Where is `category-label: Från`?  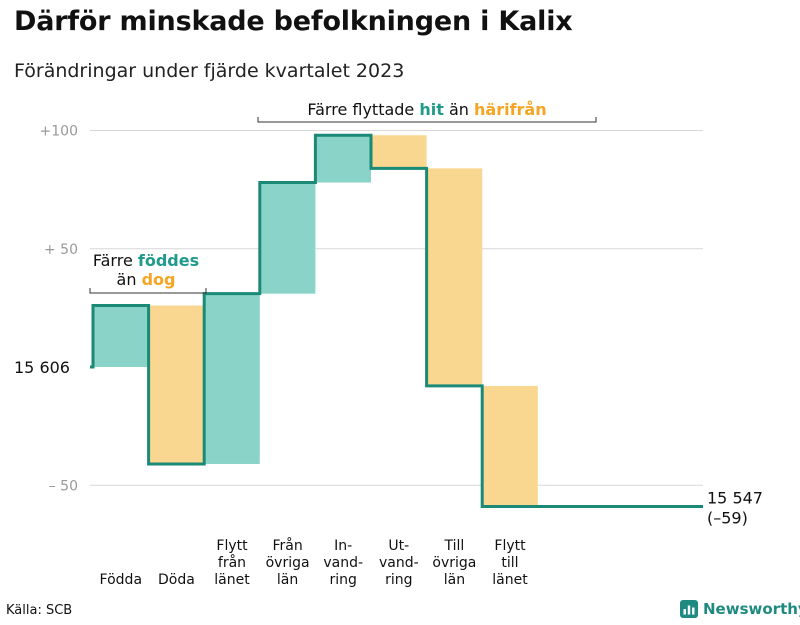
category-label: Från is located at coordinates (287, 545).